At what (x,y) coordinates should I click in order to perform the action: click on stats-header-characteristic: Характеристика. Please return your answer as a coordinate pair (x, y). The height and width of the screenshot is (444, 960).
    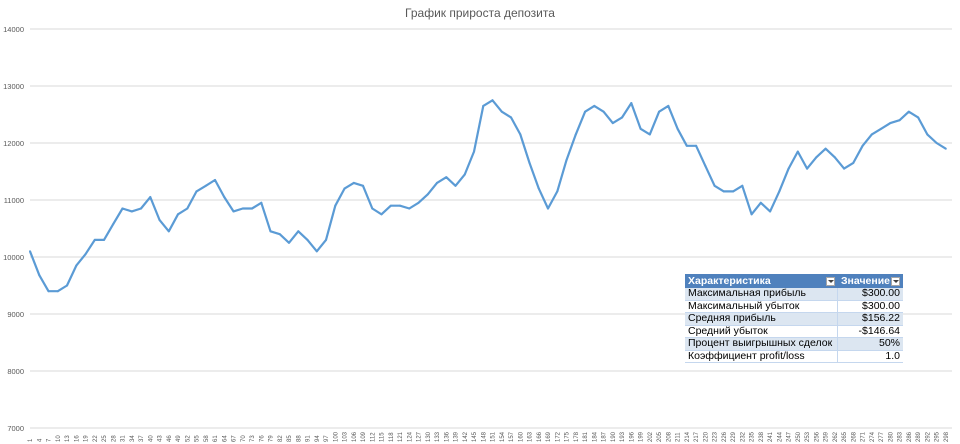
    Looking at the image, I should click on (761, 281).